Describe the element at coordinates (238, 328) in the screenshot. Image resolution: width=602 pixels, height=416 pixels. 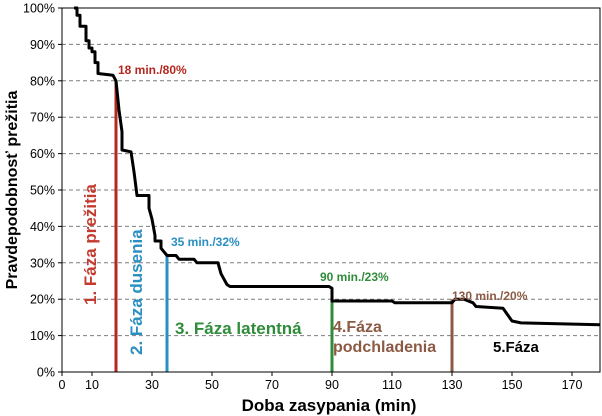
I see `phase-label-3: 3. Fáza latentná` at that location.